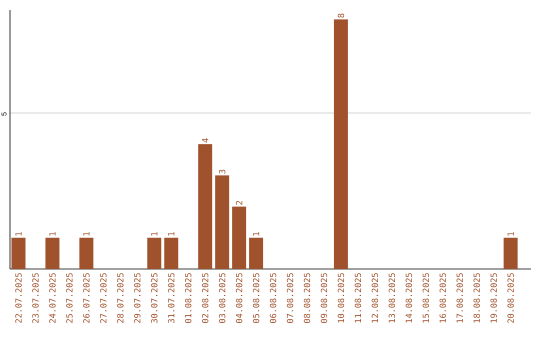 The image size is (540, 340). Describe the element at coordinates (18, 298) in the screenshot. I see `x-tick-label: 22.07.2025` at that location.